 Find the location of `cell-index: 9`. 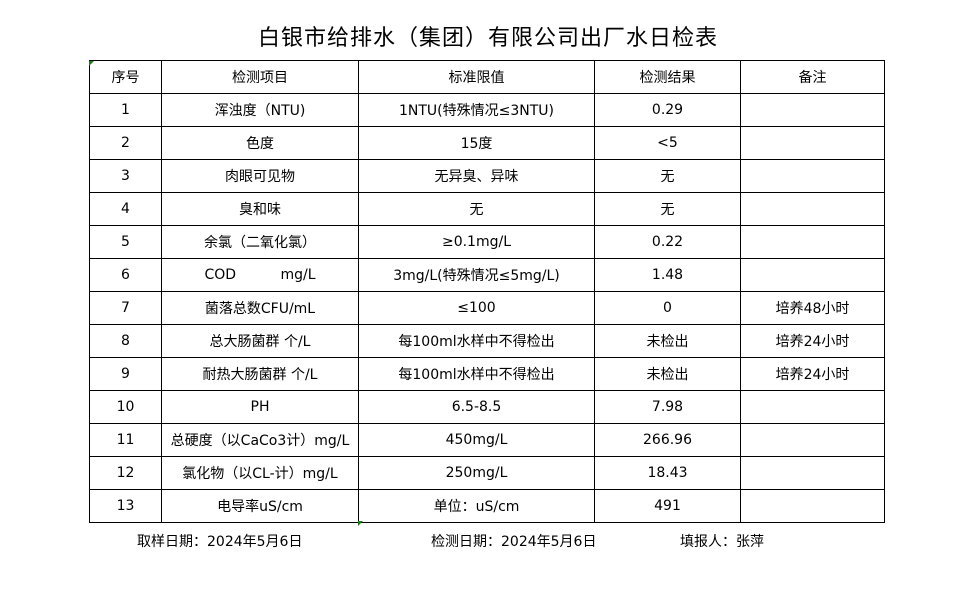

cell-index: 9 is located at coordinates (125, 374).